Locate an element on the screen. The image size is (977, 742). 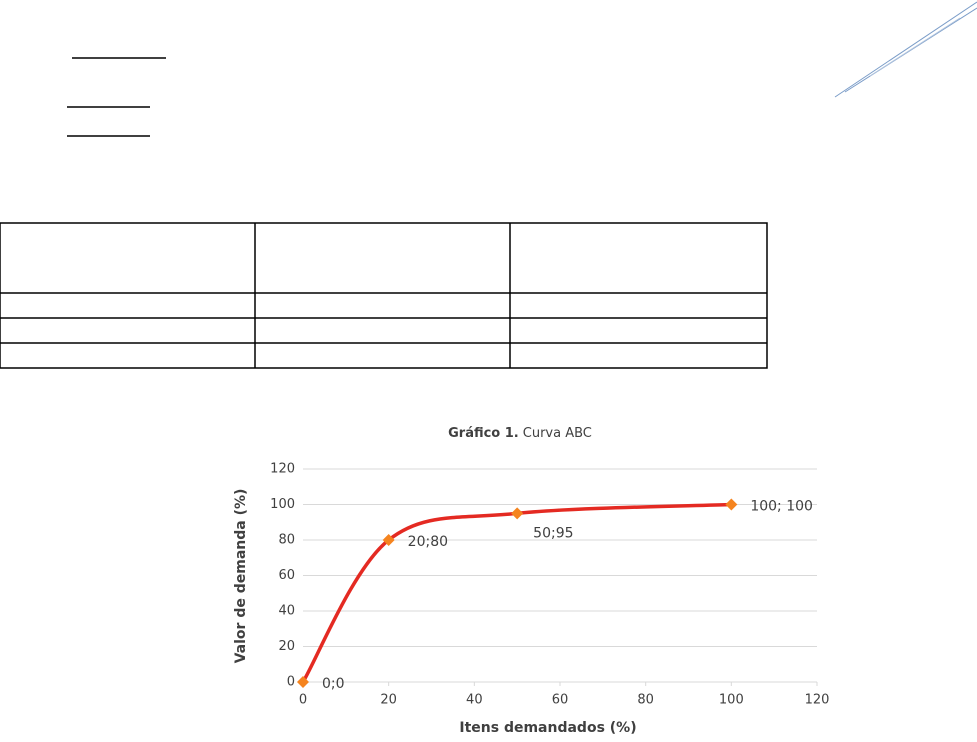
x-tick-label: 120 is located at coordinates (817, 700).